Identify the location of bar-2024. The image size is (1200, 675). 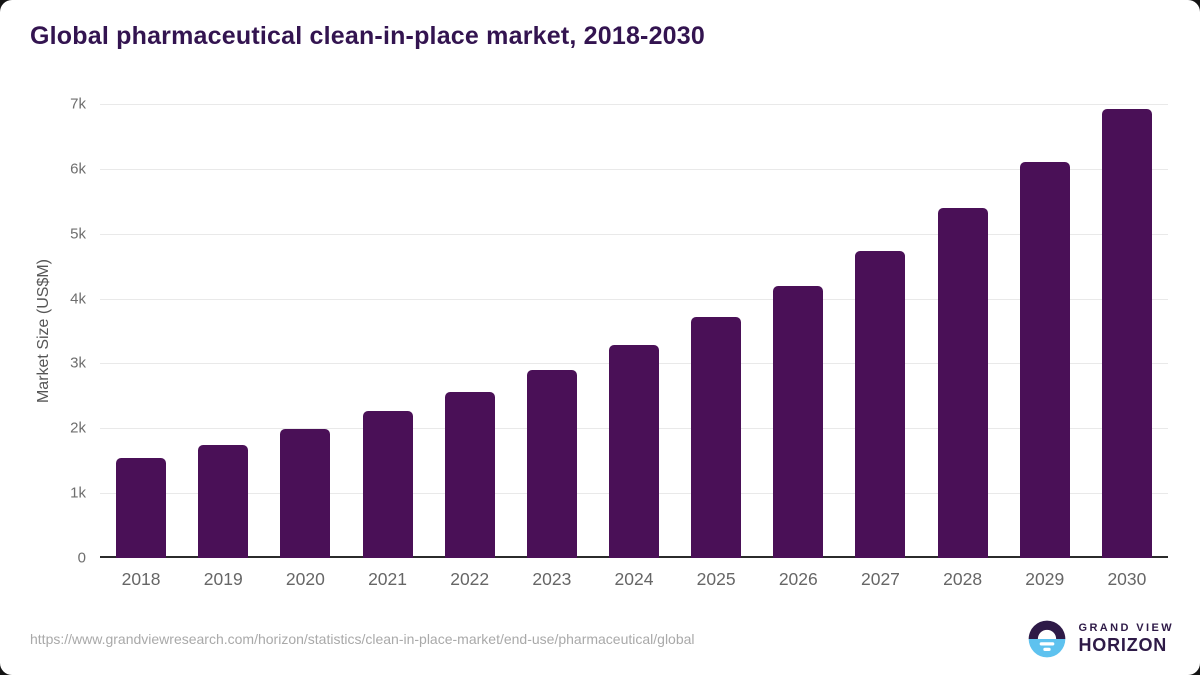
(634, 451).